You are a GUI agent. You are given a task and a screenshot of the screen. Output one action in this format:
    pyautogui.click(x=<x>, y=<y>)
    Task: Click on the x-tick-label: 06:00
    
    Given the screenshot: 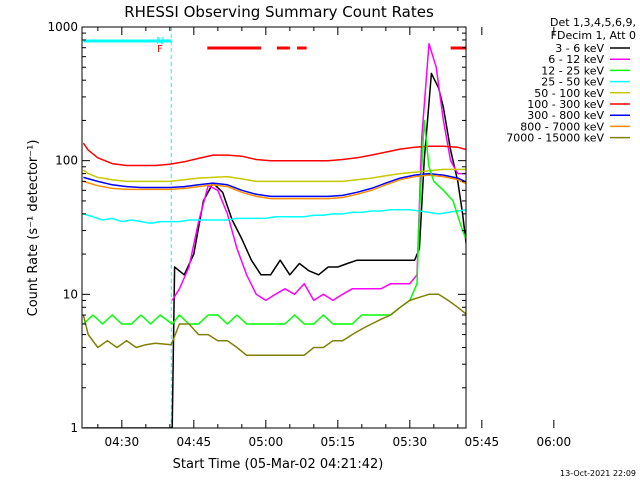 What is the action you would take?
    pyautogui.click(x=554, y=442)
    